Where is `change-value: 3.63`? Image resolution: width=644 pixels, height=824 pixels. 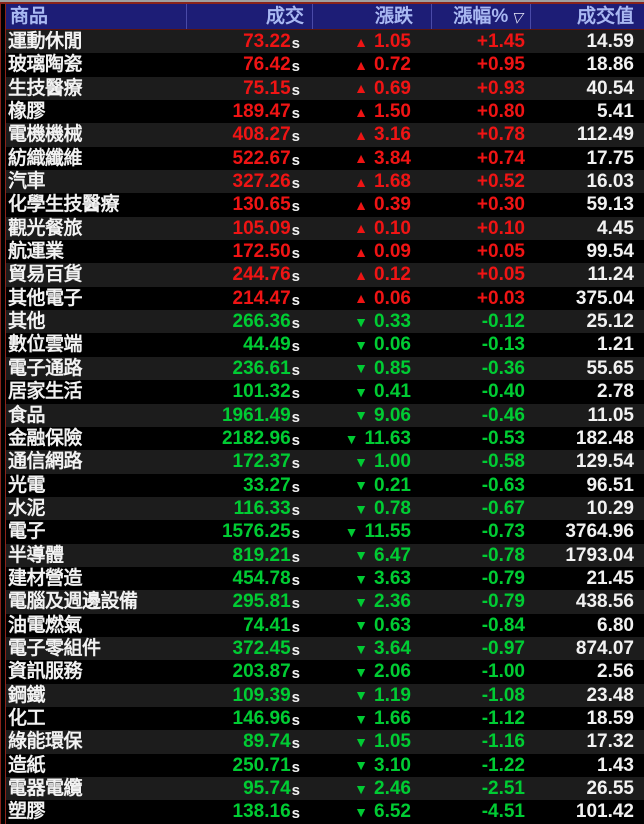 change-value: 3.63 is located at coordinates (392, 578).